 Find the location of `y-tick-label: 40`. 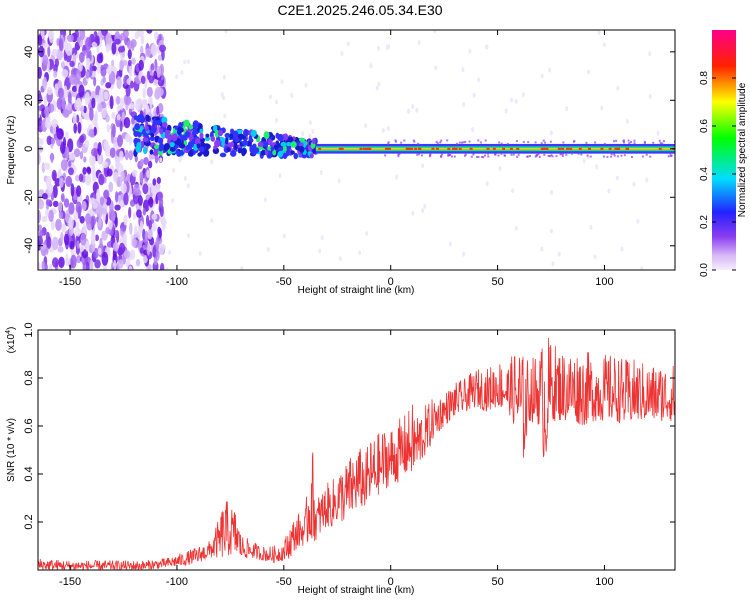

y-tick-label: 40 is located at coordinates (29, 52).